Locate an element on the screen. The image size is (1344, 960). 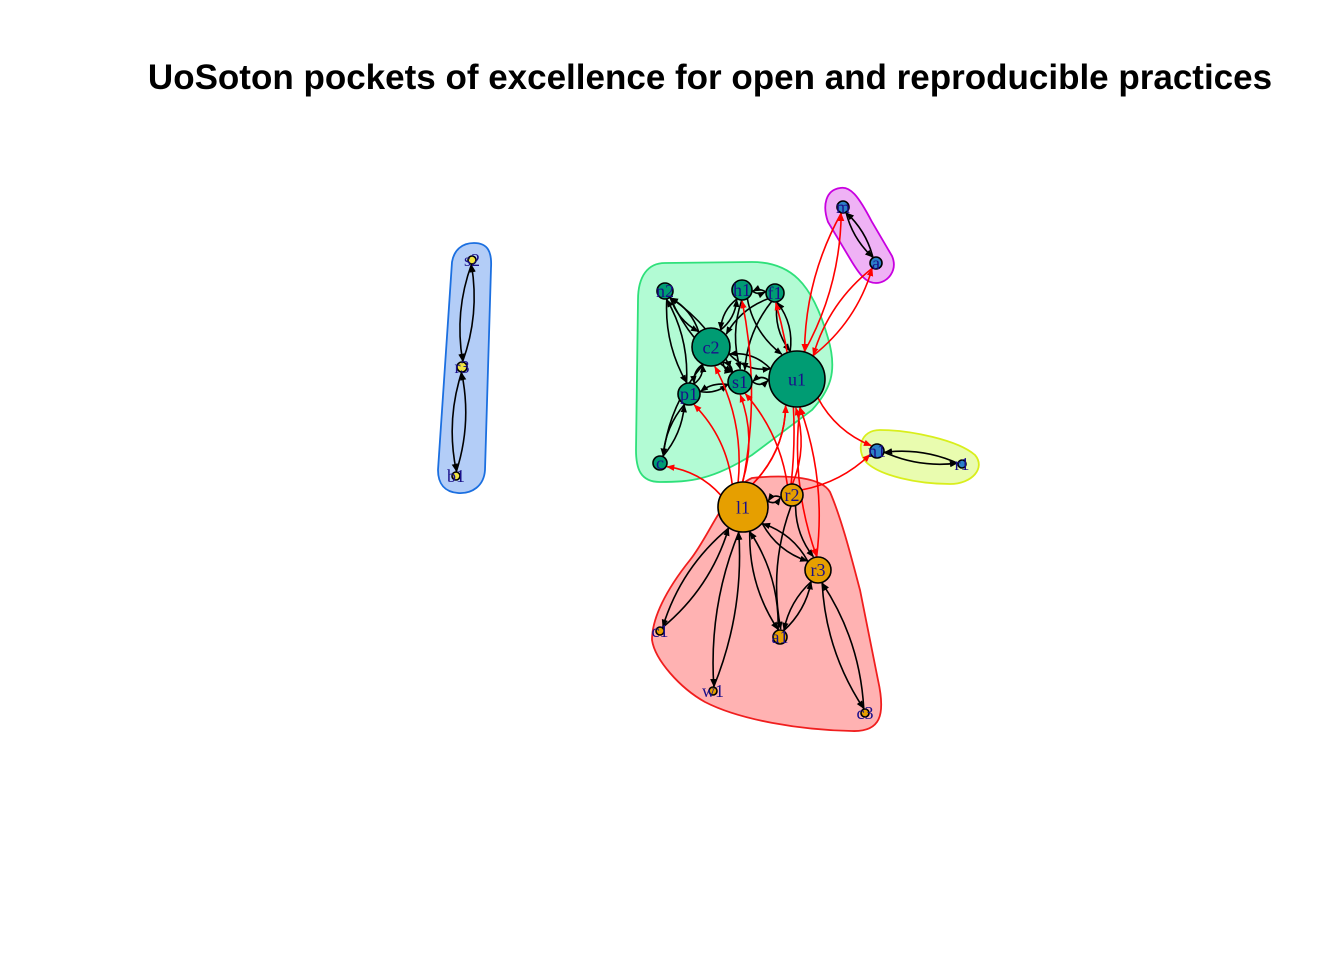
edge-u1-m_bot is located at coordinates (843, 312).